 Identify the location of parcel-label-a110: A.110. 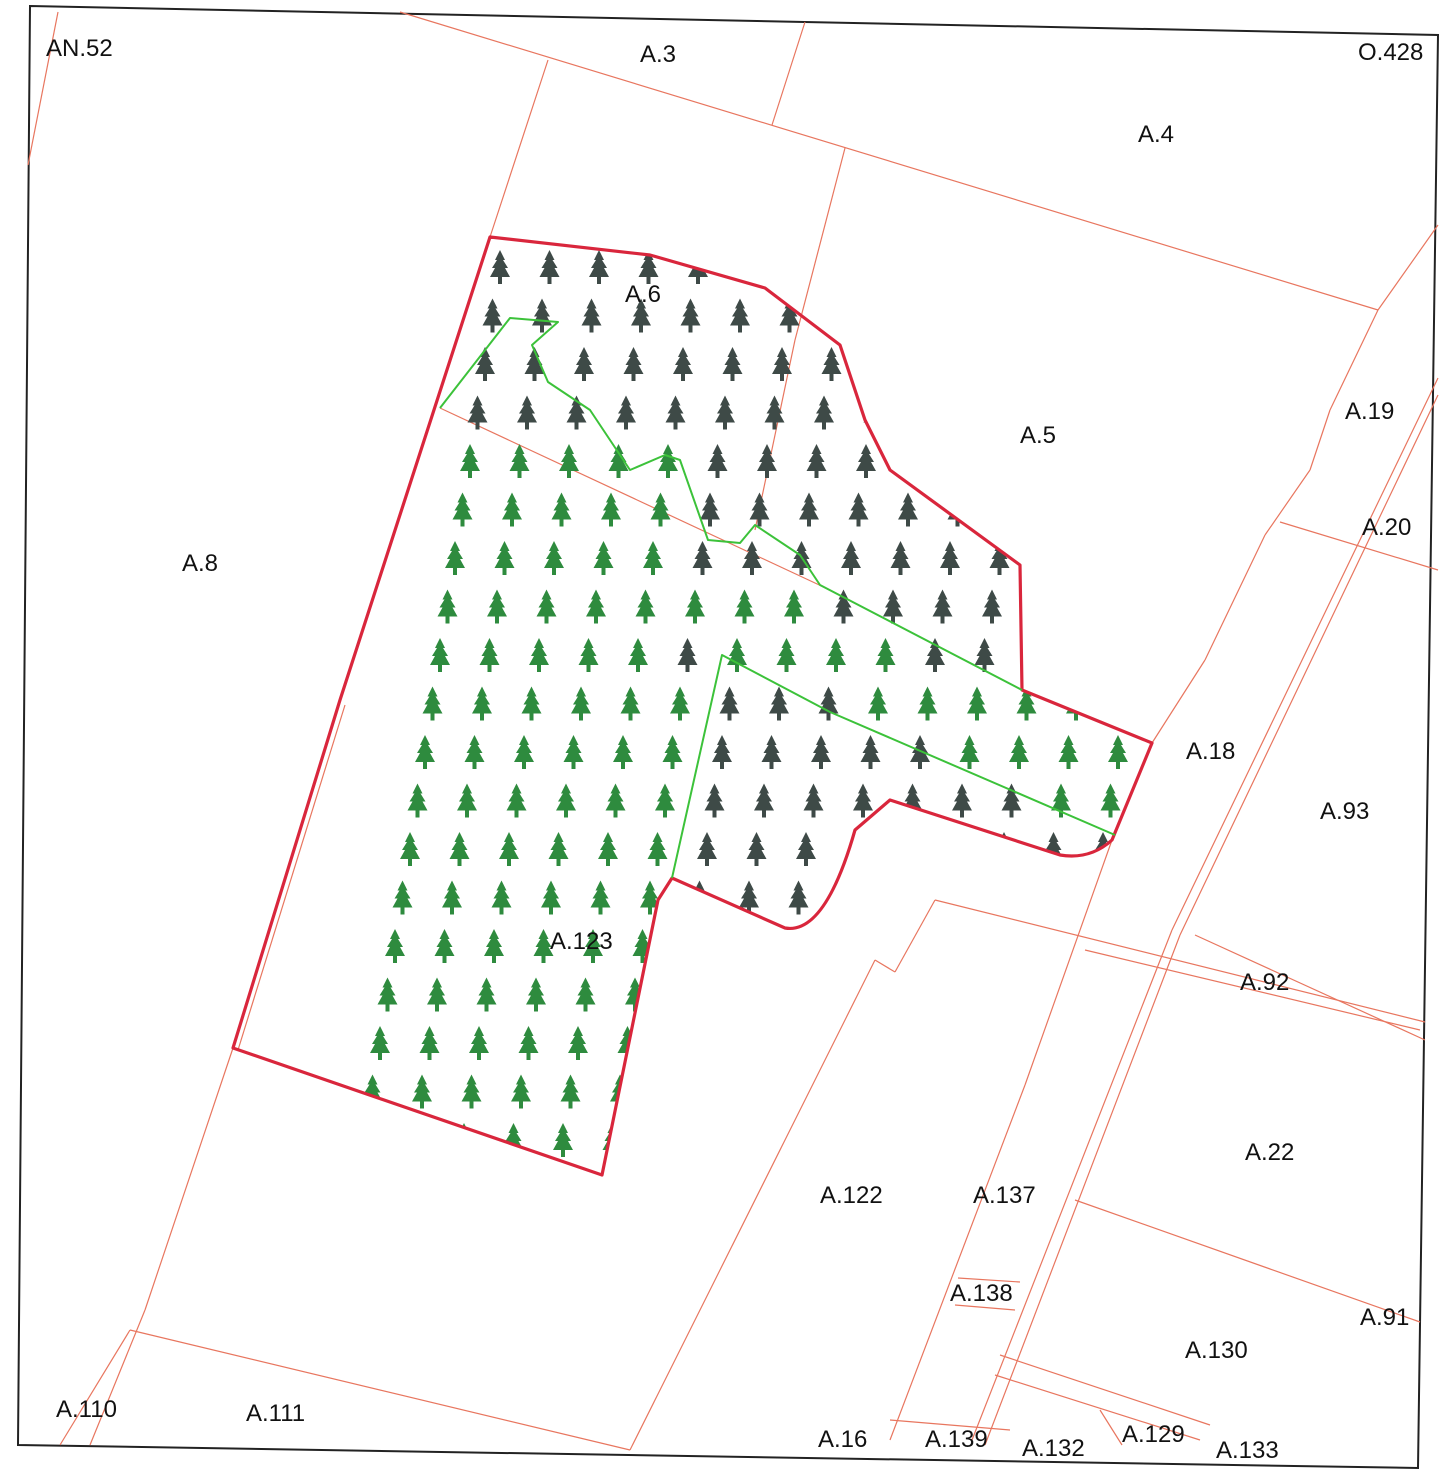
(86, 1409).